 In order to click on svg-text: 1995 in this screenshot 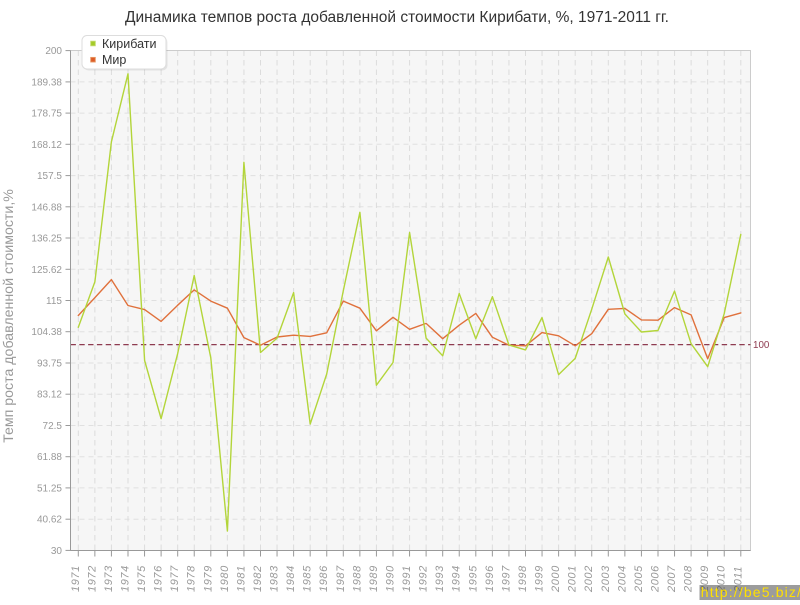, I will do `click(473, 578)`.